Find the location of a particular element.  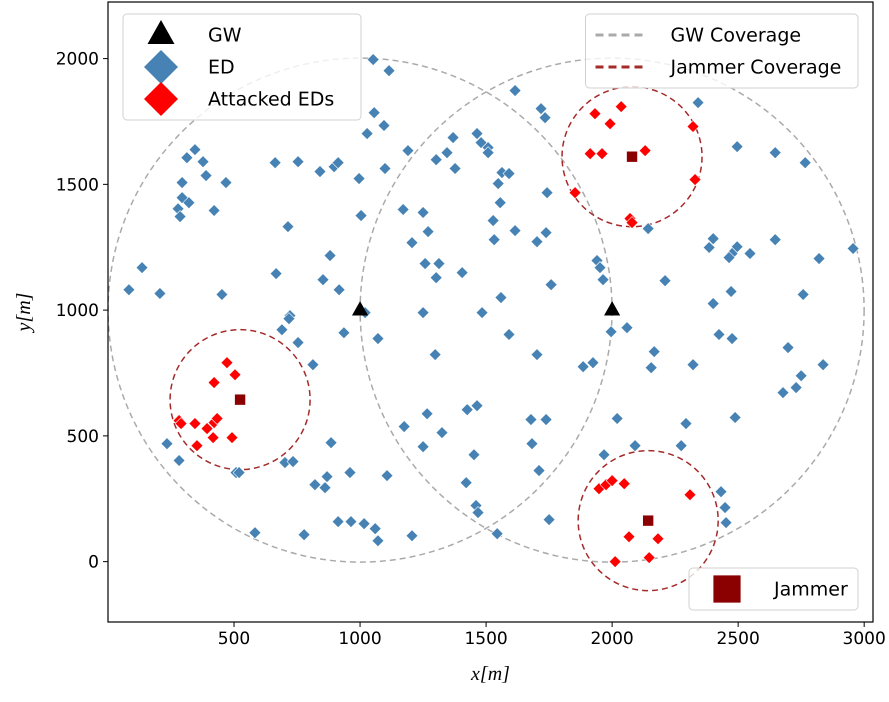

y-tick-label: 1500 is located at coordinates (77, 185).